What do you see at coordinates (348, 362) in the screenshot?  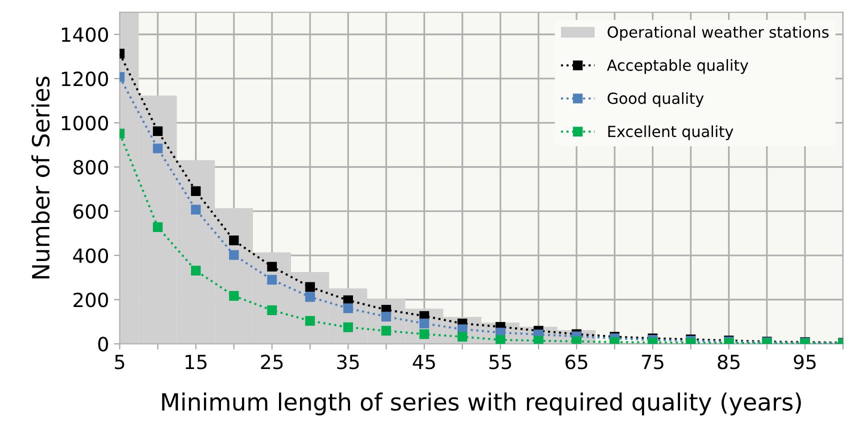 I see `x-tick-label: 35` at bounding box center [348, 362].